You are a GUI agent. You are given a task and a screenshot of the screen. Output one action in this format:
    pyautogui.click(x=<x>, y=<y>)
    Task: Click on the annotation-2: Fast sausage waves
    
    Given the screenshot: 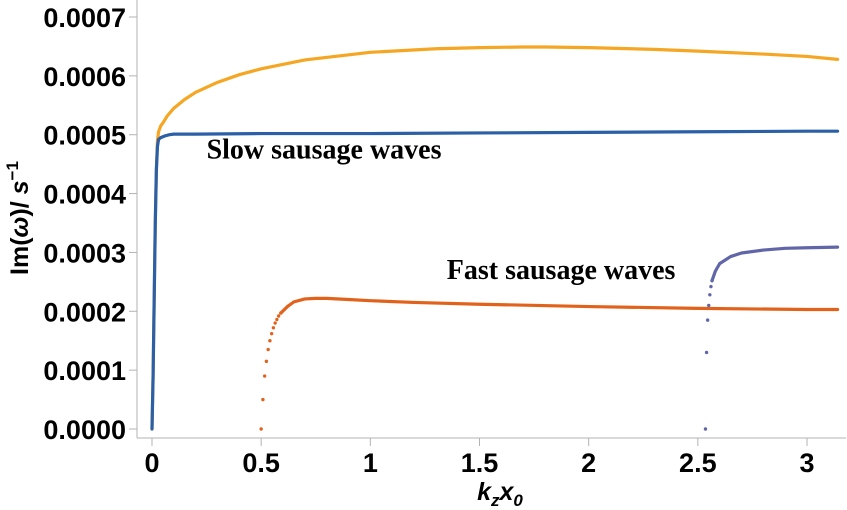 What is the action you would take?
    pyautogui.click(x=561, y=270)
    